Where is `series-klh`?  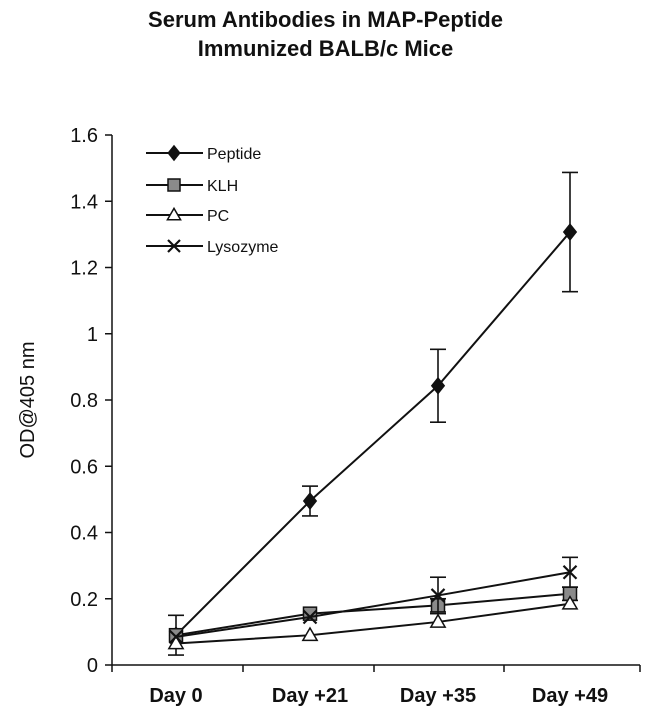 series-klh is located at coordinates (373, 614).